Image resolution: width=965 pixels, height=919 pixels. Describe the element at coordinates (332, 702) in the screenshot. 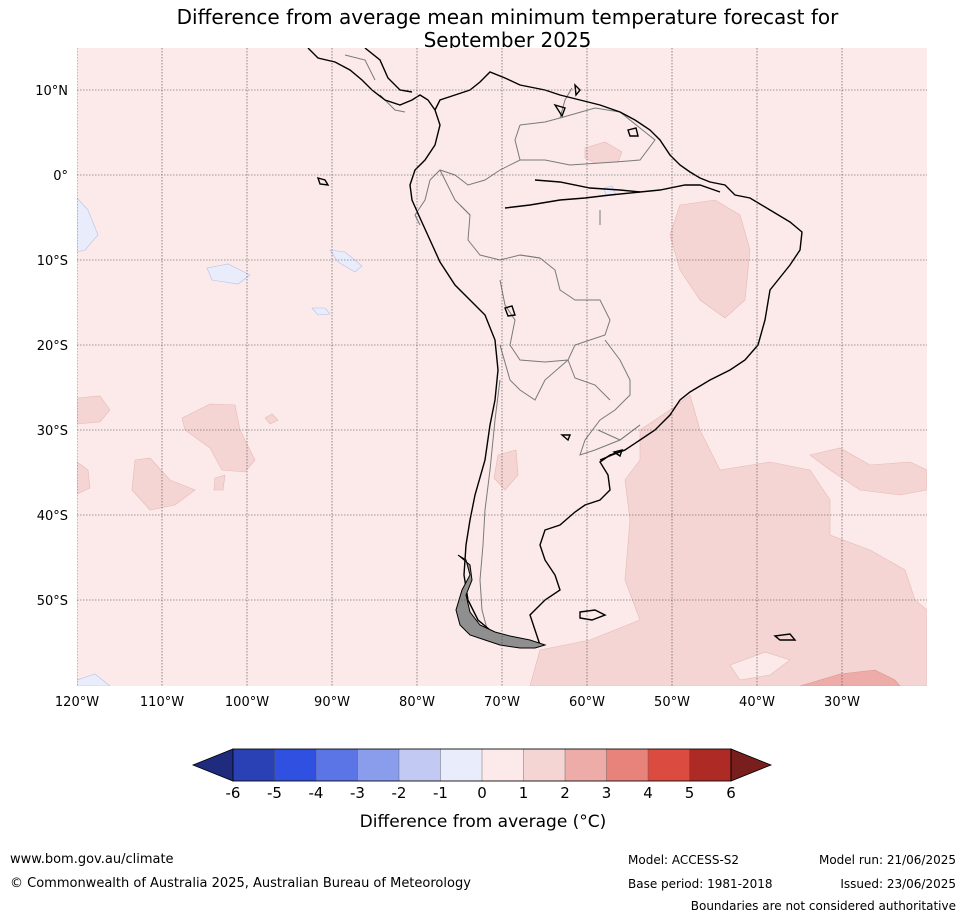

I see `lon-label: 90°W` at that location.